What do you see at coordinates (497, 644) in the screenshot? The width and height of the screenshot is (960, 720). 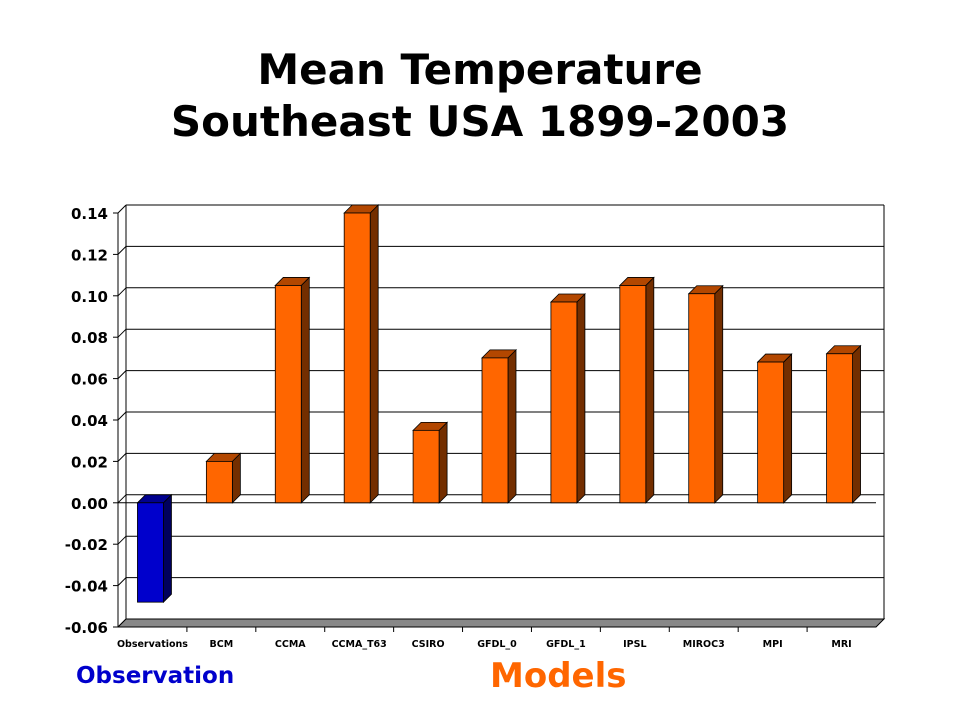 I see `x-tick-label: GFDL_0` at bounding box center [497, 644].